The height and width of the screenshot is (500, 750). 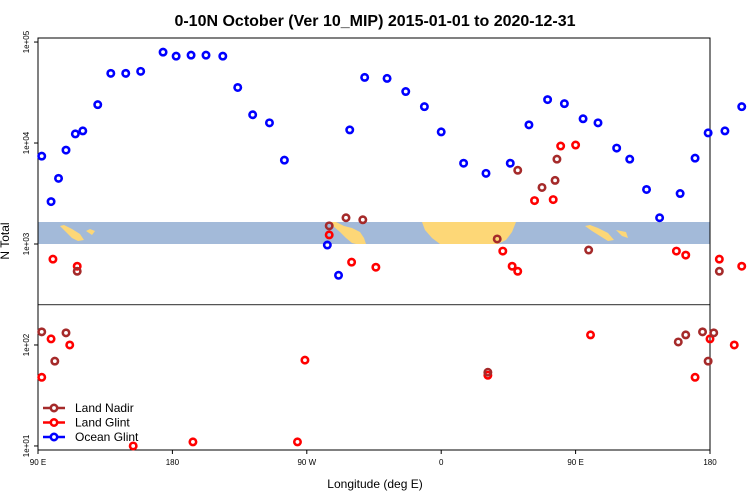 What do you see at coordinates (441, 462) in the screenshot?
I see `x-tick-label: 0` at bounding box center [441, 462].